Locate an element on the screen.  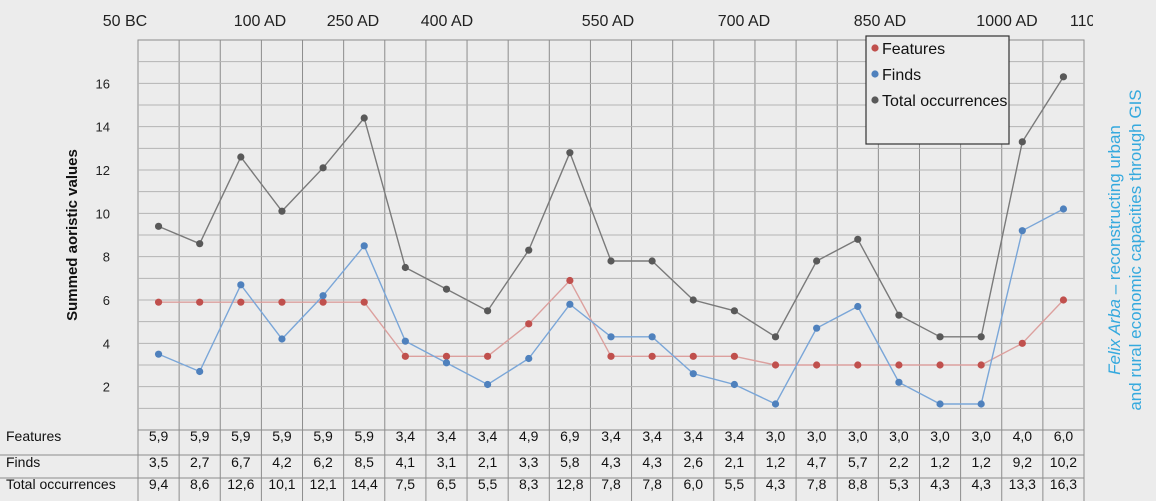
table-cell: 10,2 is located at coordinates (1063, 462).